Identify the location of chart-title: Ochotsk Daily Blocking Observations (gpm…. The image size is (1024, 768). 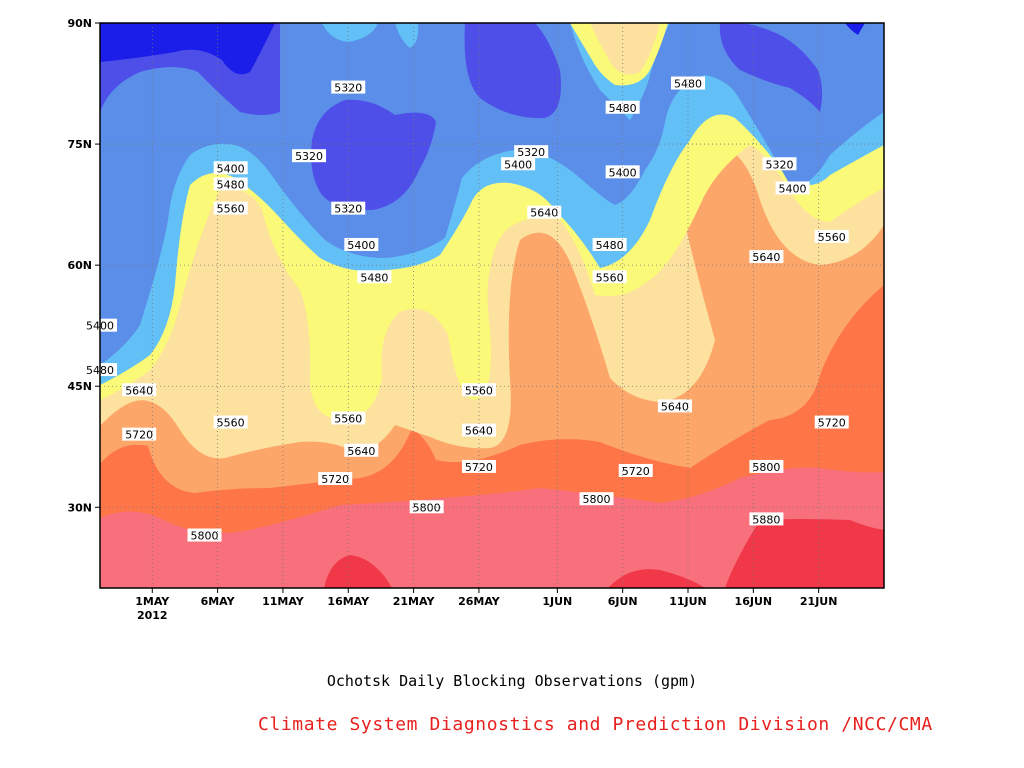
(512, 681).